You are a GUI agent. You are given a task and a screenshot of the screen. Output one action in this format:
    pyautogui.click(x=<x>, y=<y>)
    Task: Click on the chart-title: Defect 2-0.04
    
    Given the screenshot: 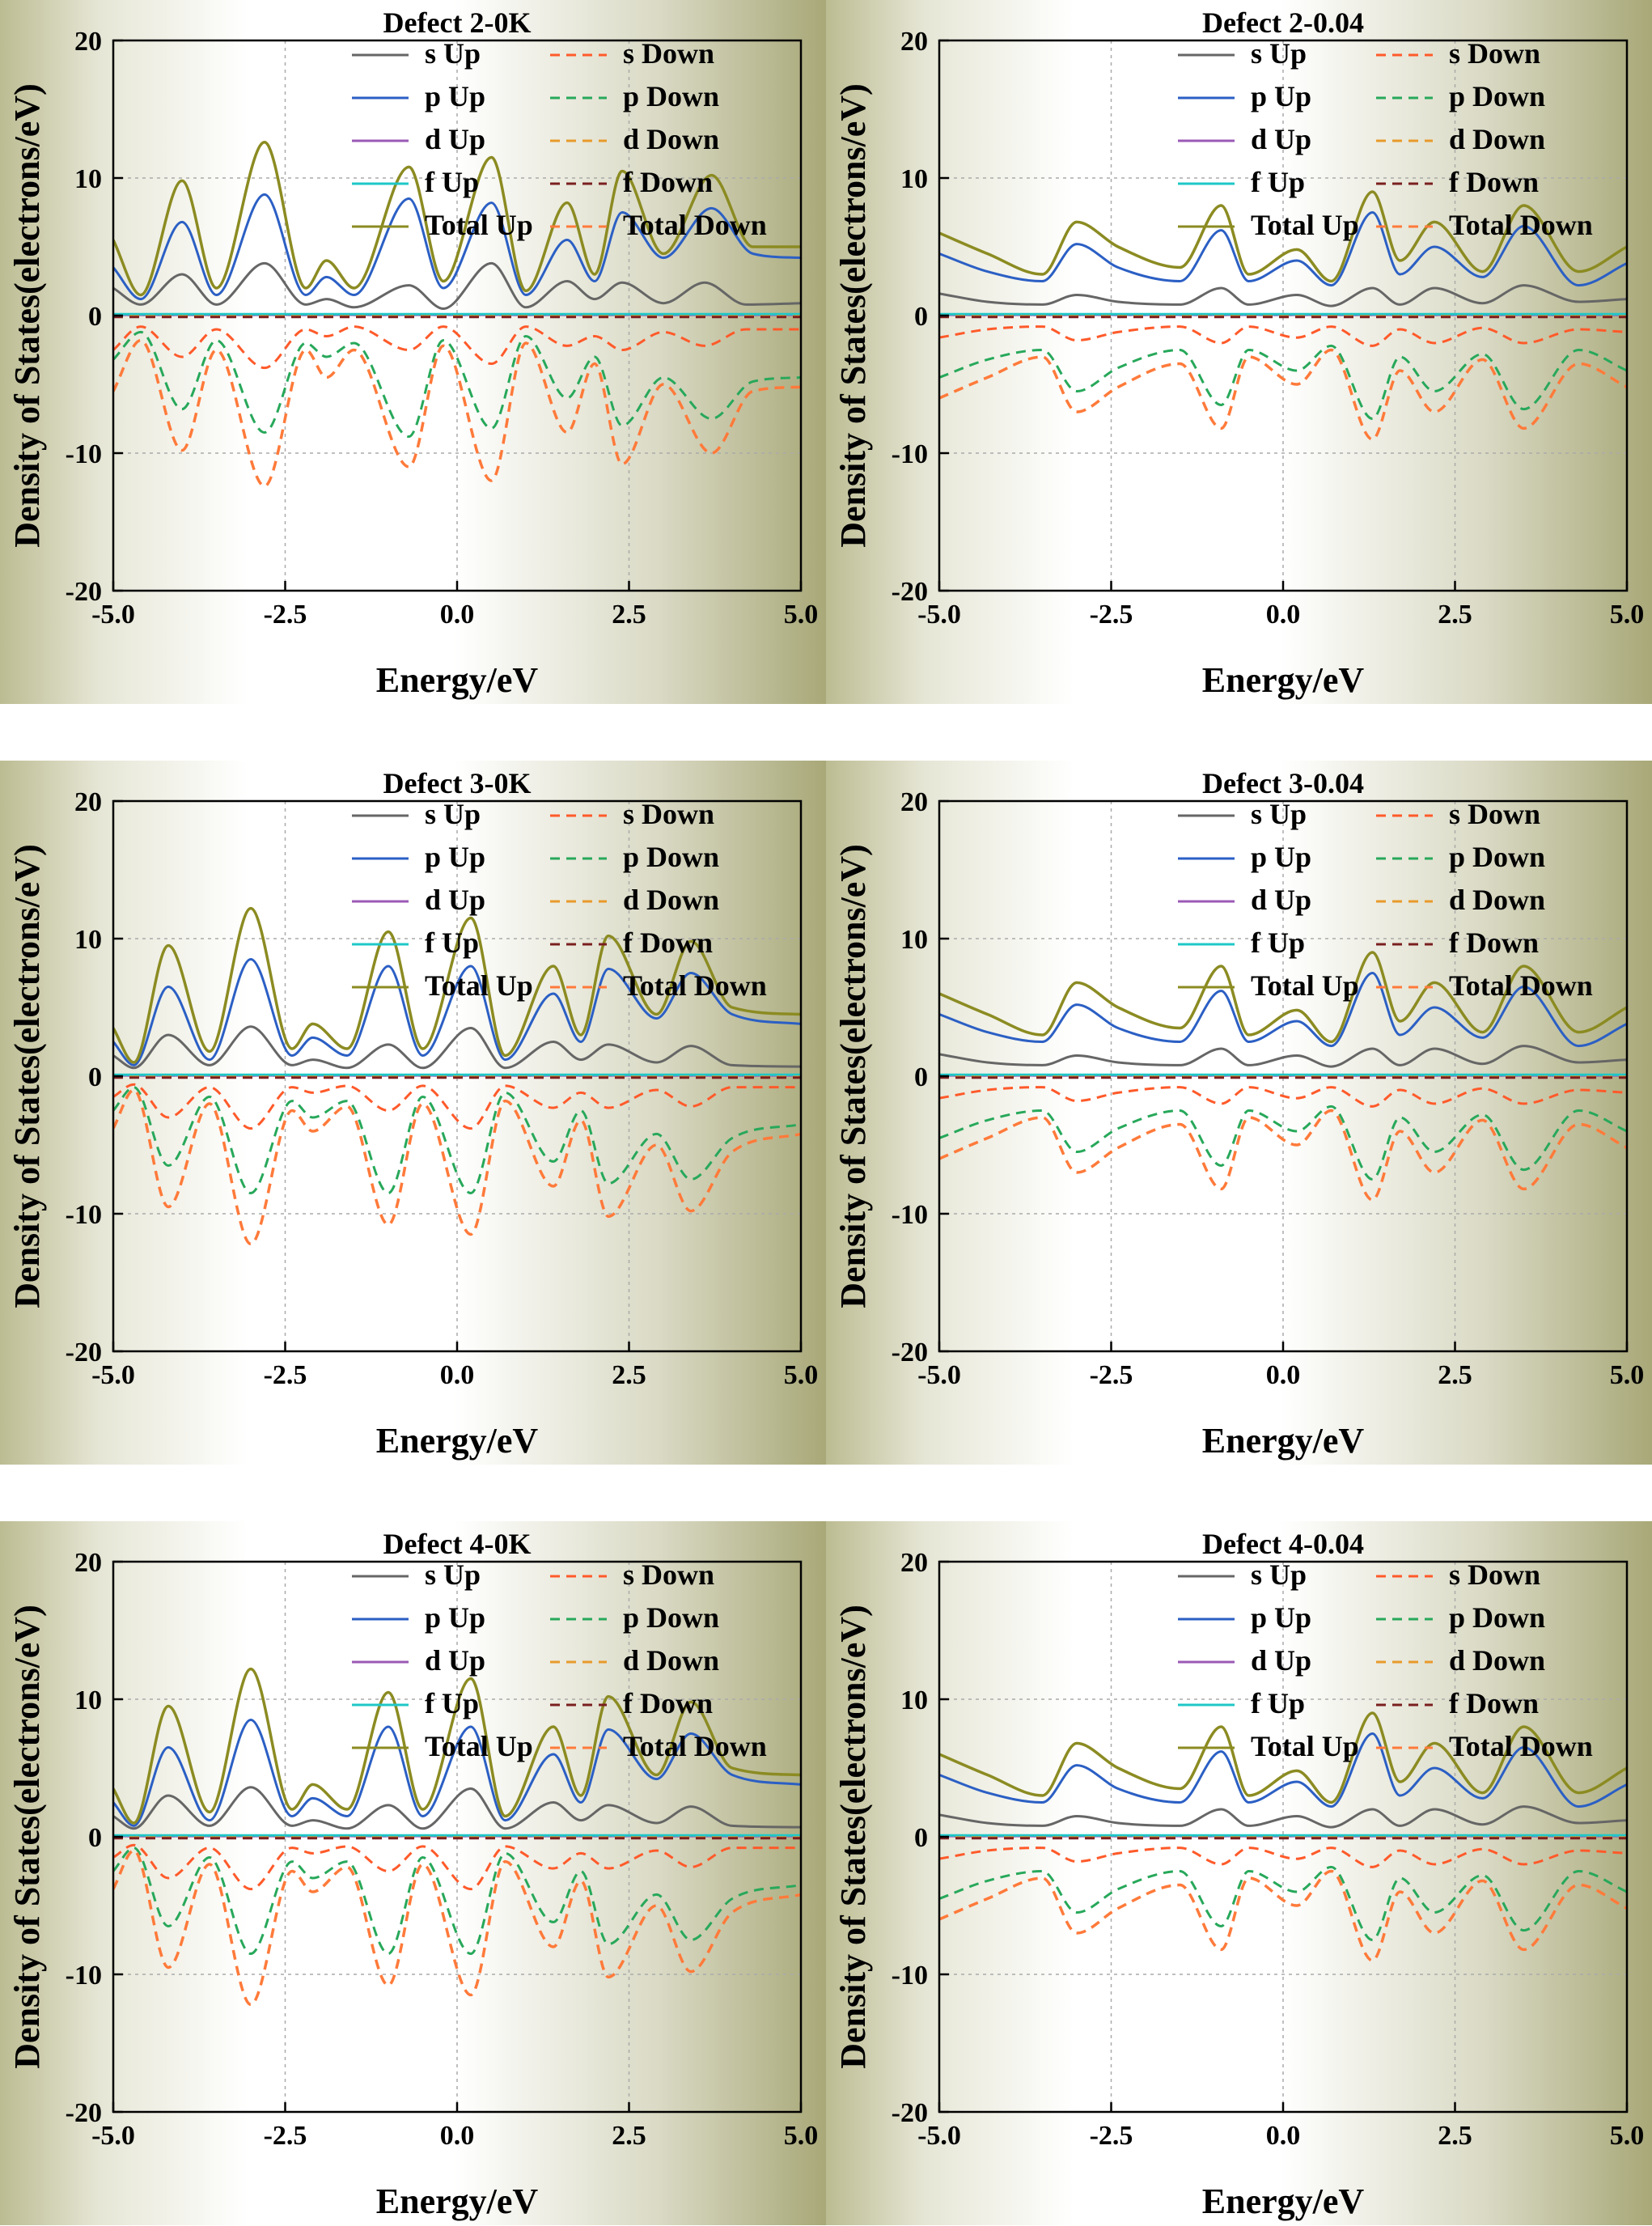 What is the action you would take?
    pyautogui.click(x=1283, y=22)
    